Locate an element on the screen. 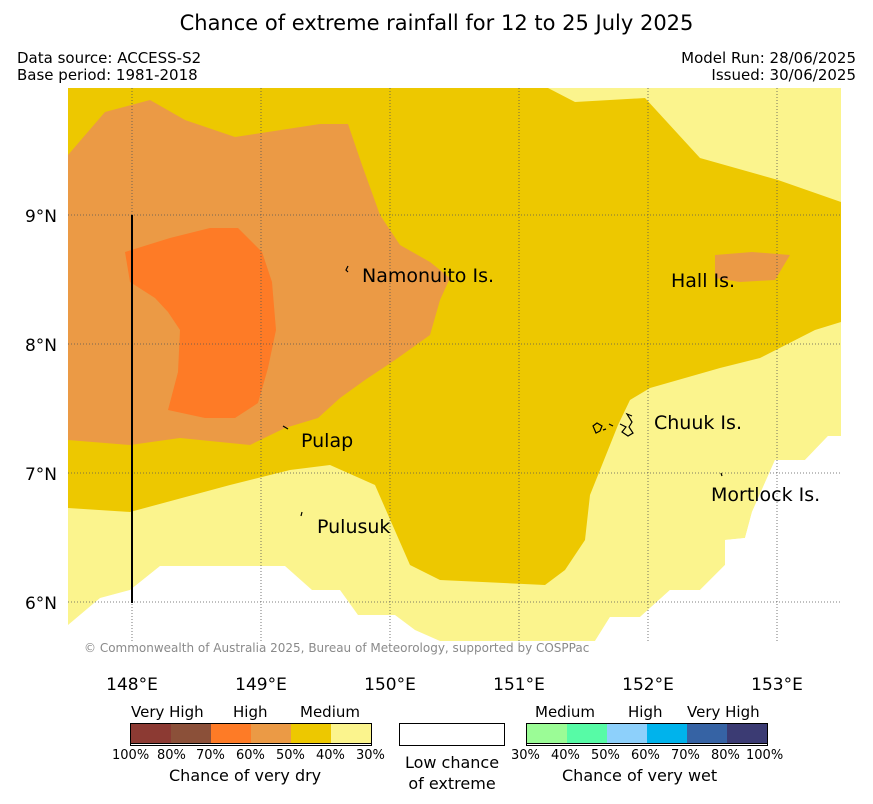 This screenshot has height=804, width=873. wet-heading-medium: Medium is located at coordinates (565, 712).